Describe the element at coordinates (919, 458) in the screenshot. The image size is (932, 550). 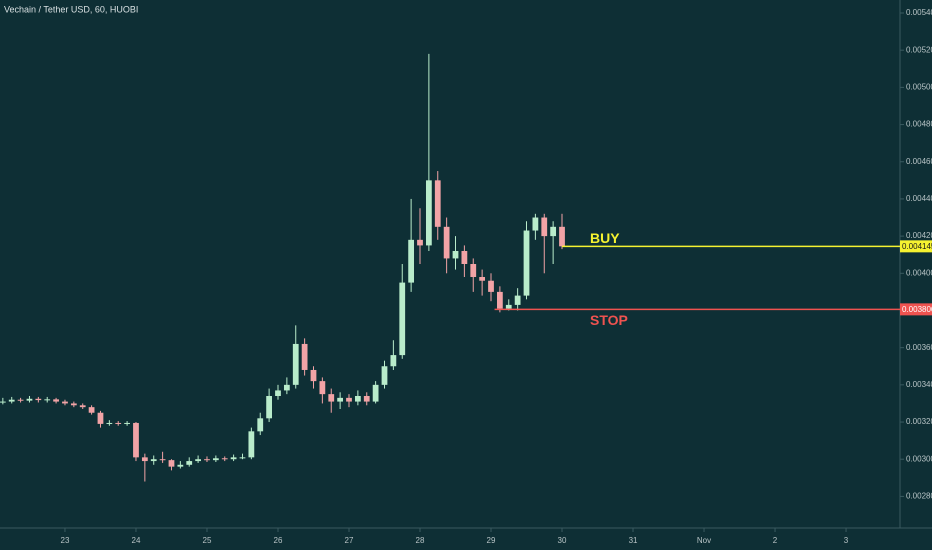
I see `y-tick-label: 0.003000` at that location.